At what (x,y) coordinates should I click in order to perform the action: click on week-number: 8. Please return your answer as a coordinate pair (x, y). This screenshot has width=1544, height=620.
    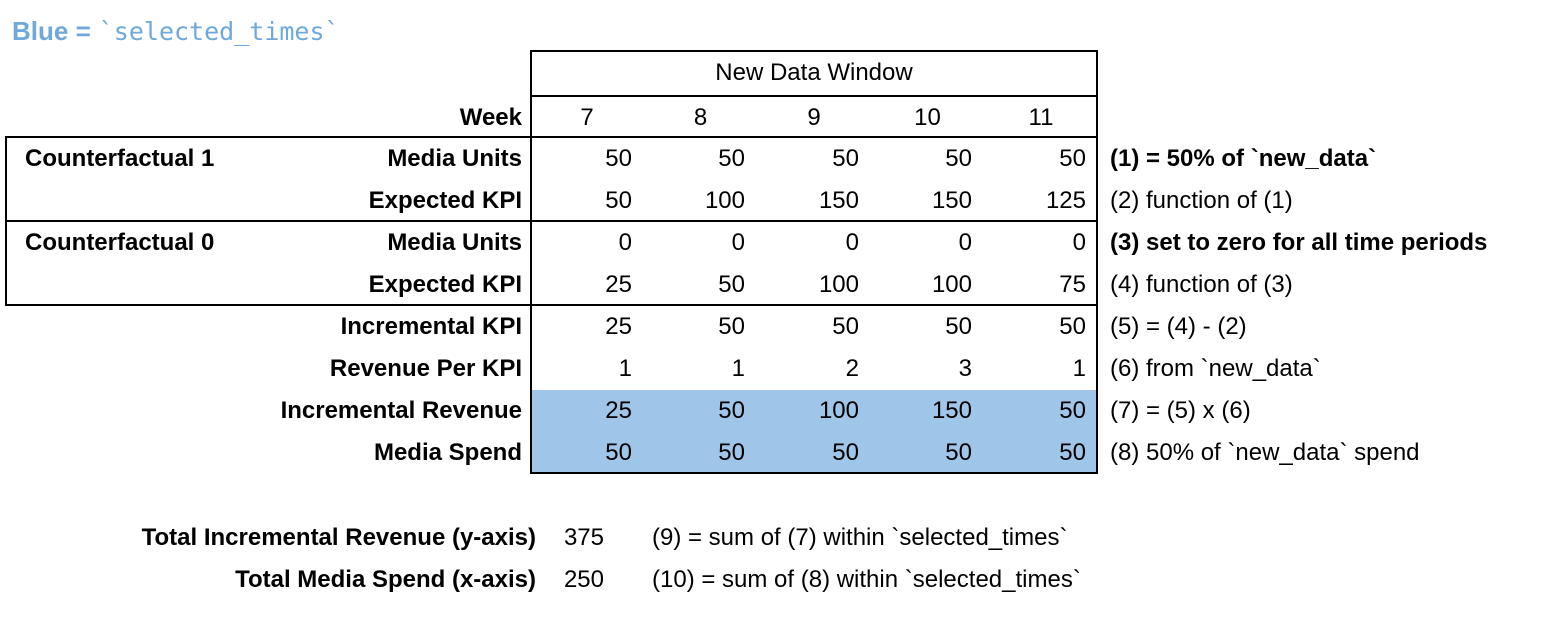
    Looking at the image, I should click on (700, 117).